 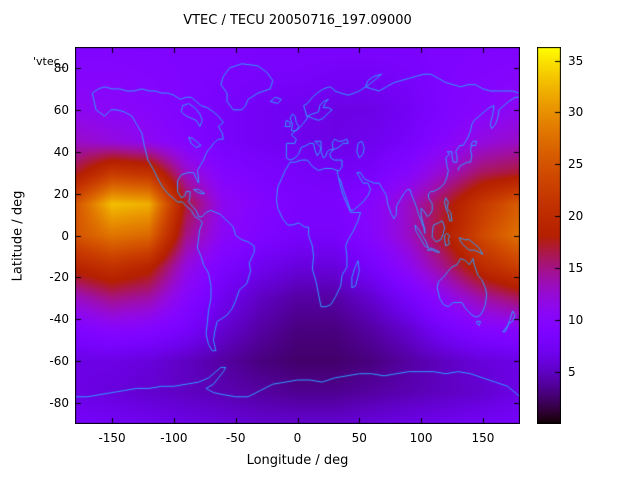 What do you see at coordinates (572, 372) in the screenshot?
I see `colorbar-tick-label: 5` at bounding box center [572, 372].